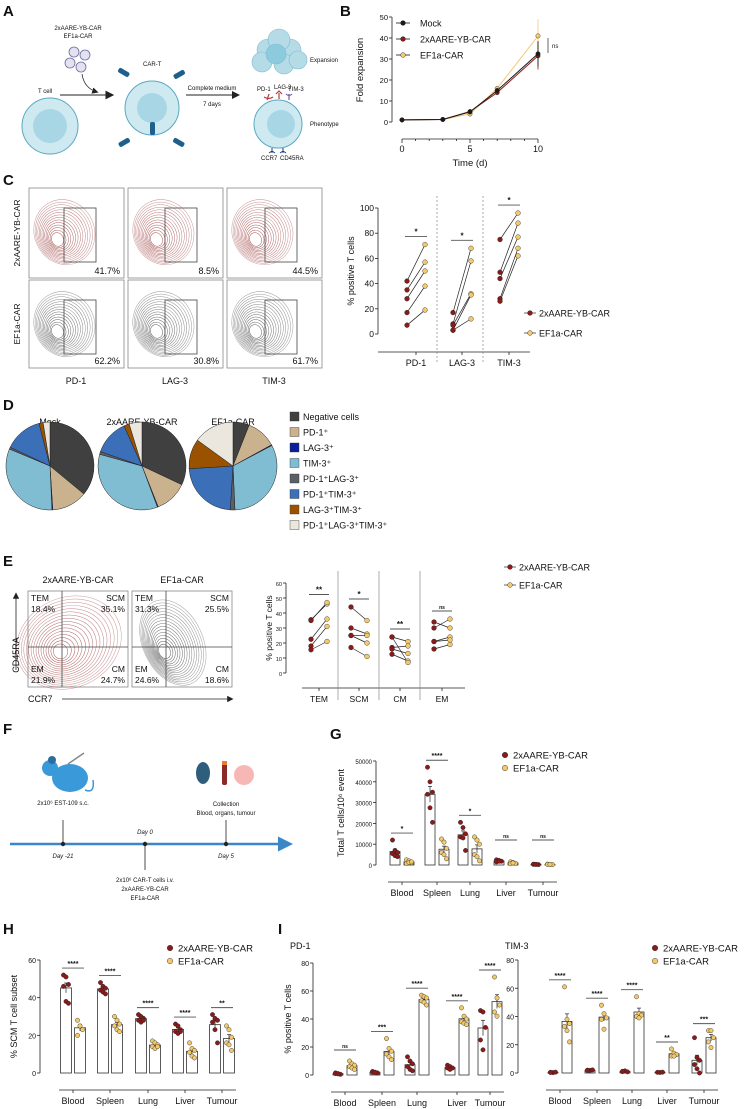 This screenshot has height=1109, width=750. I want to click on marker-axis-label: LAG-3, so click(175, 381).